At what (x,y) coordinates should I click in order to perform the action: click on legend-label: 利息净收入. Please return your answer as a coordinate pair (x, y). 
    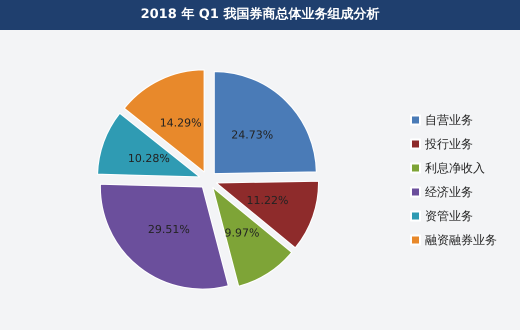
    Looking at the image, I should click on (455, 168).